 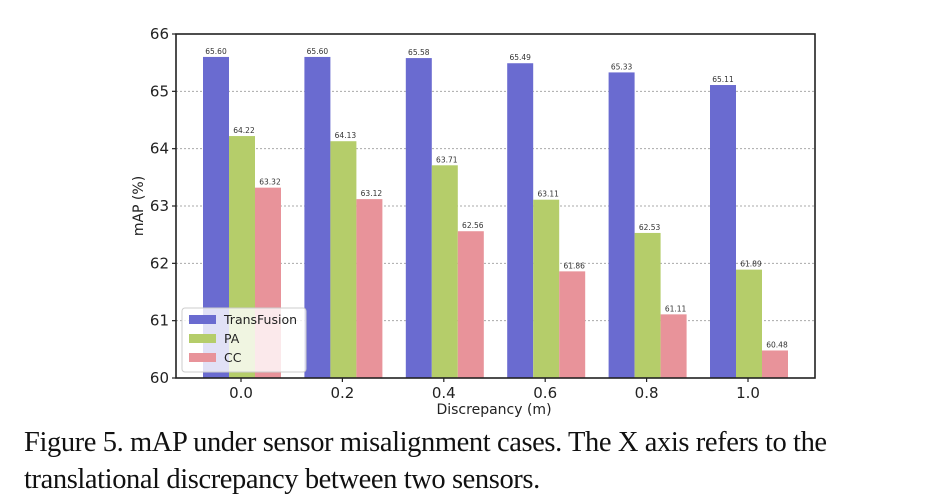 What do you see at coordinates (139, 206) in the screenshot?
I see `y-axis-label: mAP (%)` at bounding box center [139, 206].